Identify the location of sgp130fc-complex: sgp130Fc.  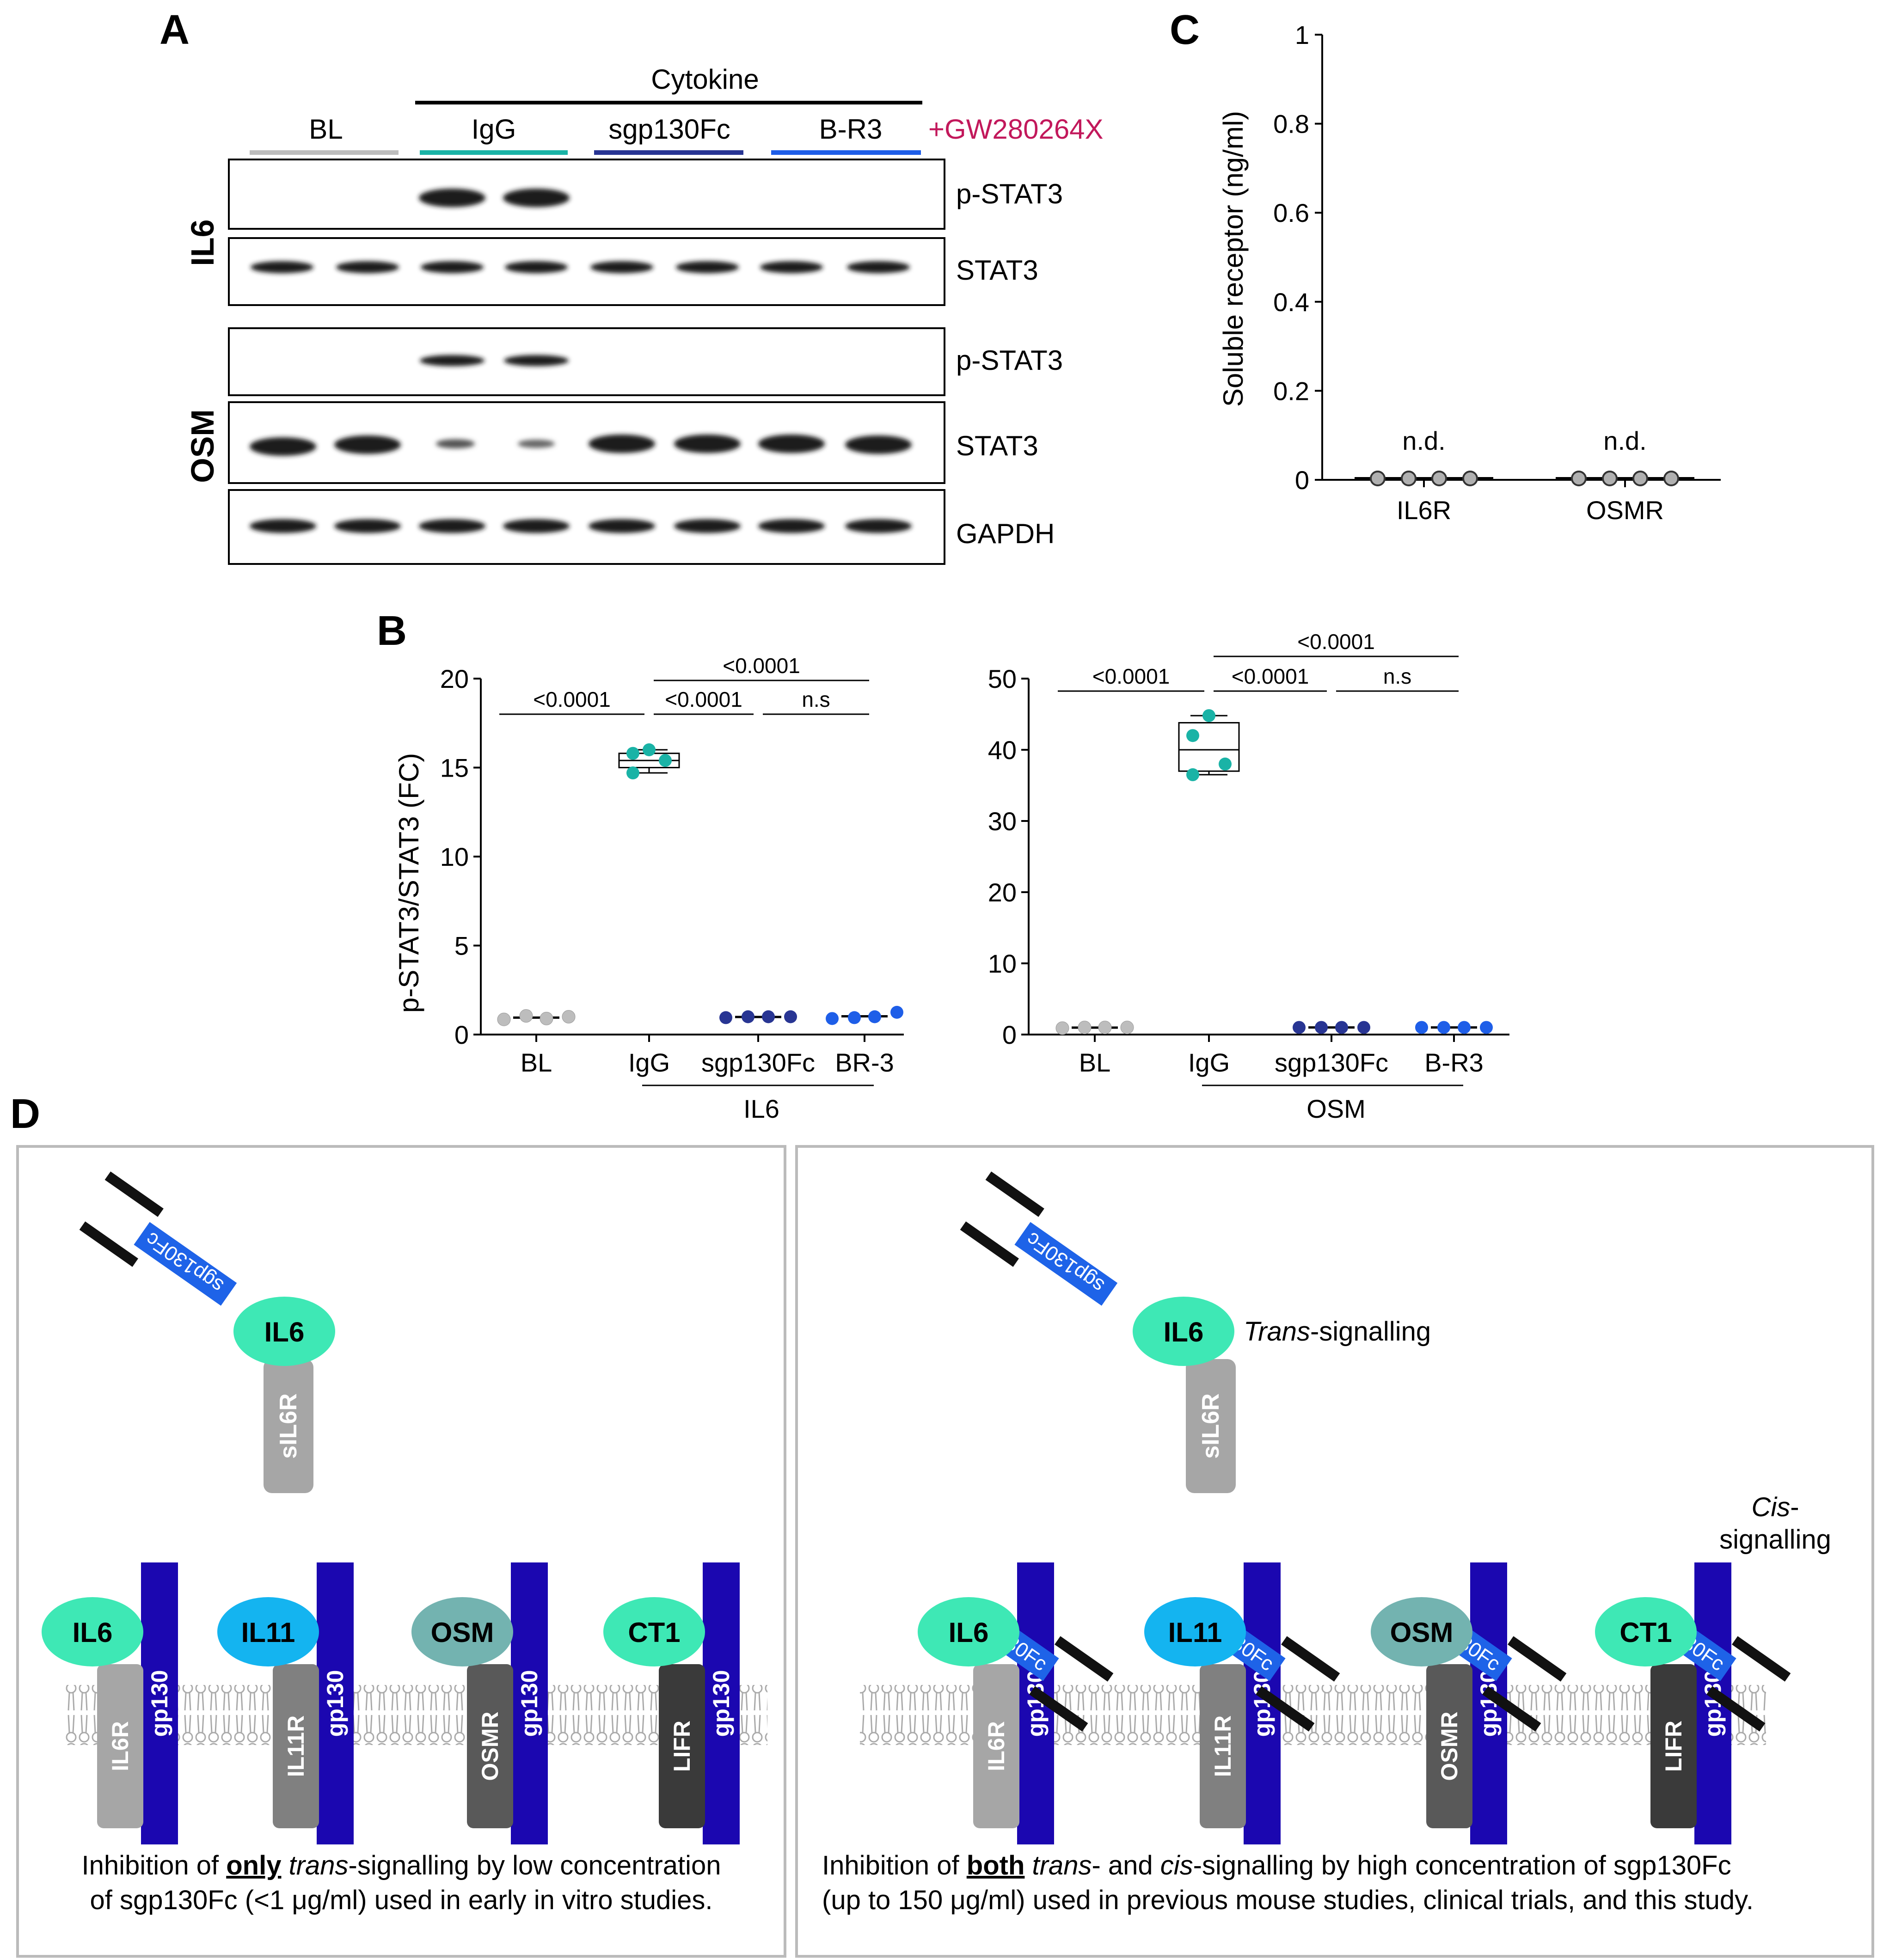
(1039, 1239).